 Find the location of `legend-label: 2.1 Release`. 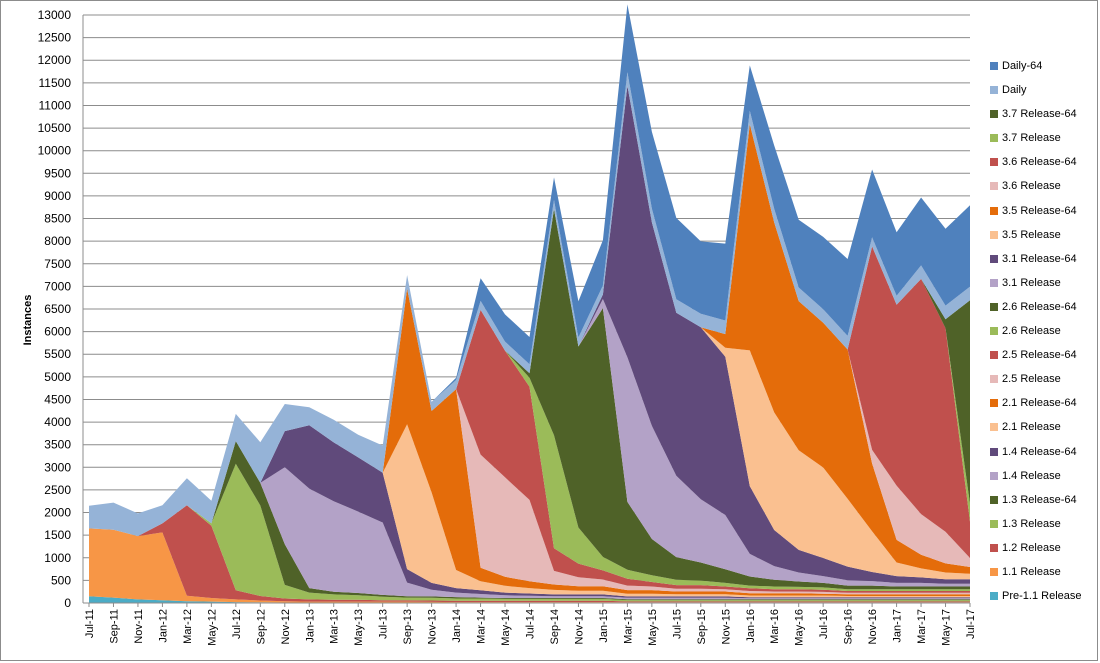

legend-label: 2.1 Release is located at coordinates (1031, 427).